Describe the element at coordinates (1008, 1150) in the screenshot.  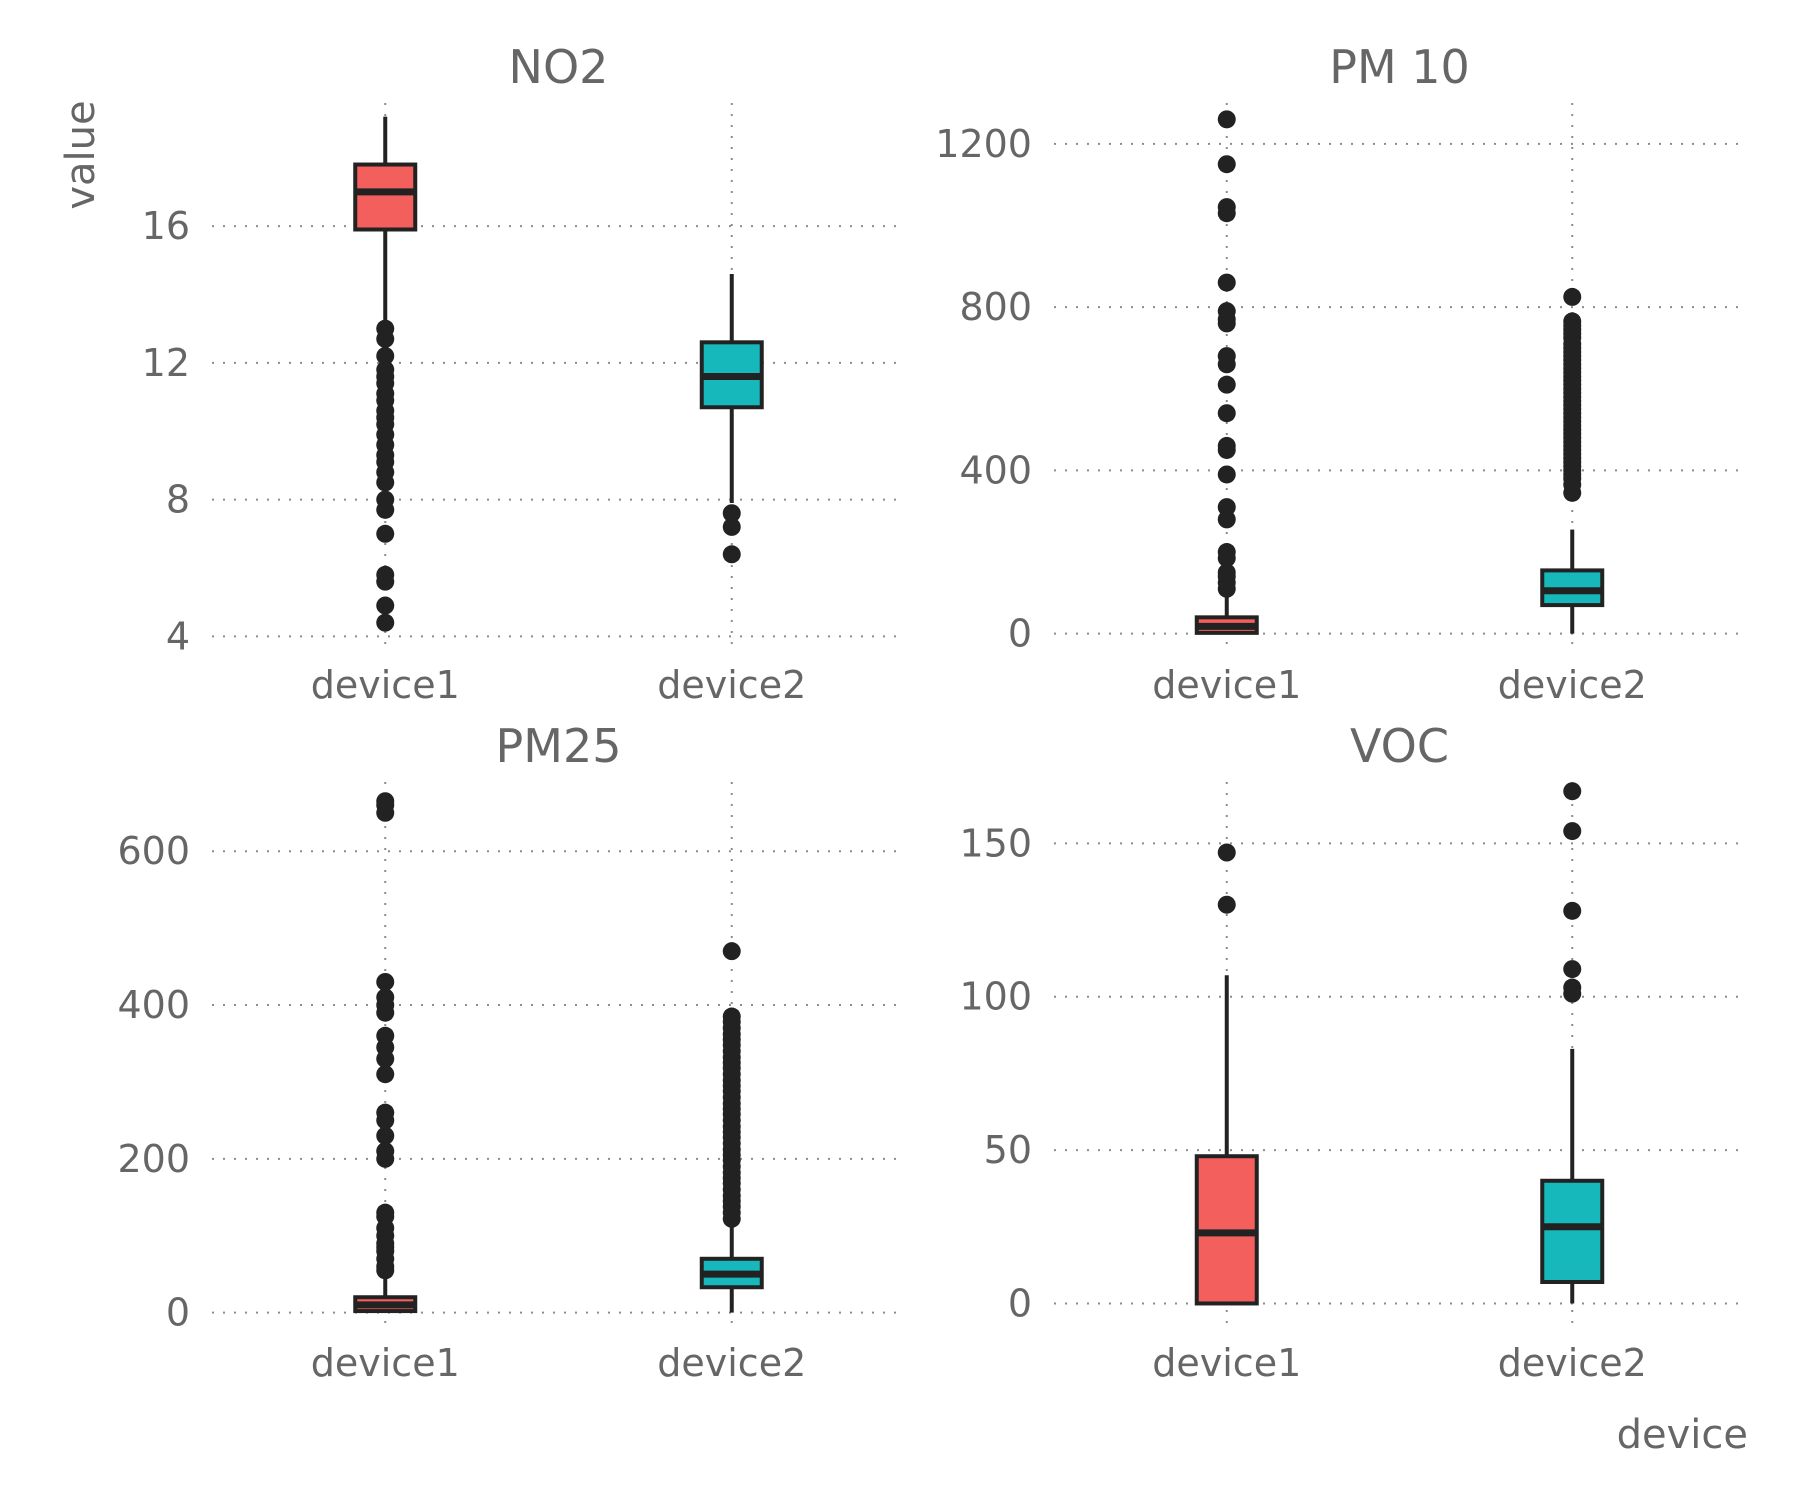
I see `y-tick-label: 50` at that location.